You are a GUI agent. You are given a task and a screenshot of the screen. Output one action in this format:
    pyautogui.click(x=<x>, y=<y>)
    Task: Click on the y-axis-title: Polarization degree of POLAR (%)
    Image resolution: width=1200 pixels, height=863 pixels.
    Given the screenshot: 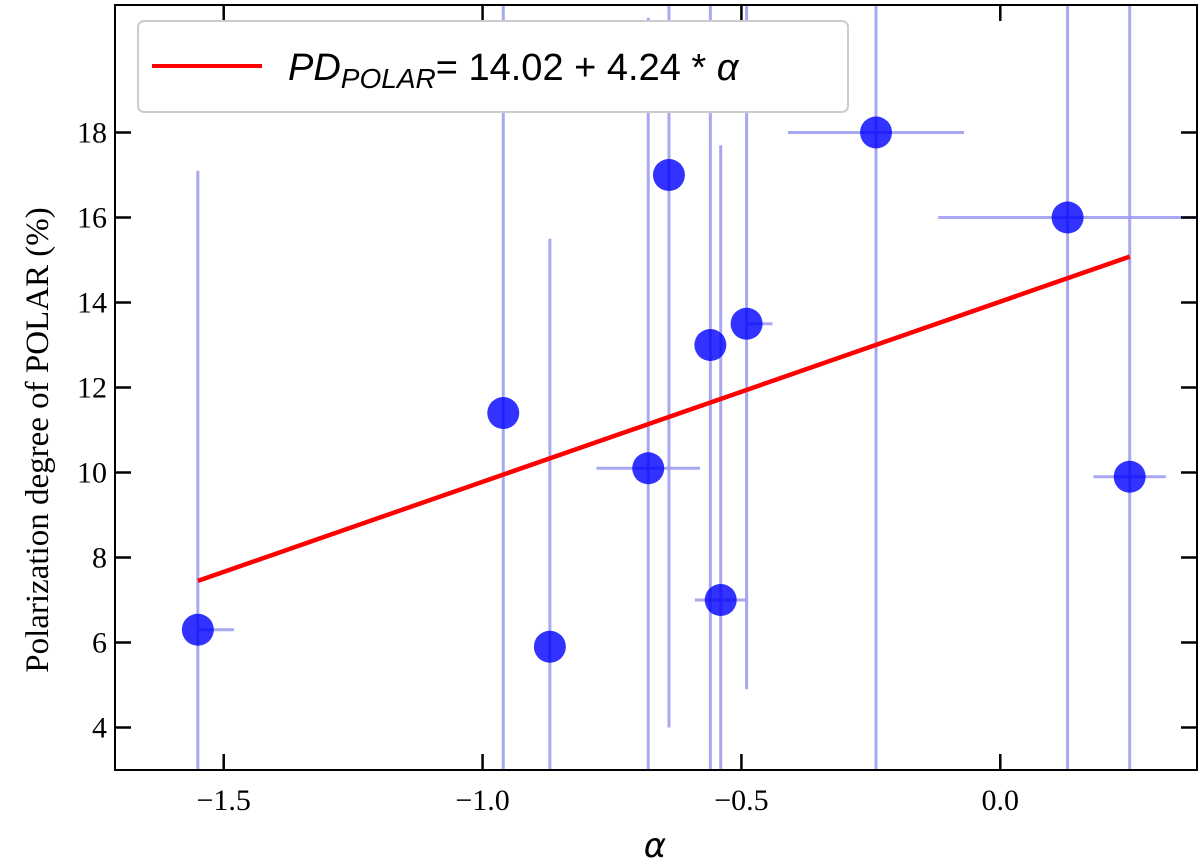 What is the action you would take?
    pyautogui.click(x=38, y=440)
    